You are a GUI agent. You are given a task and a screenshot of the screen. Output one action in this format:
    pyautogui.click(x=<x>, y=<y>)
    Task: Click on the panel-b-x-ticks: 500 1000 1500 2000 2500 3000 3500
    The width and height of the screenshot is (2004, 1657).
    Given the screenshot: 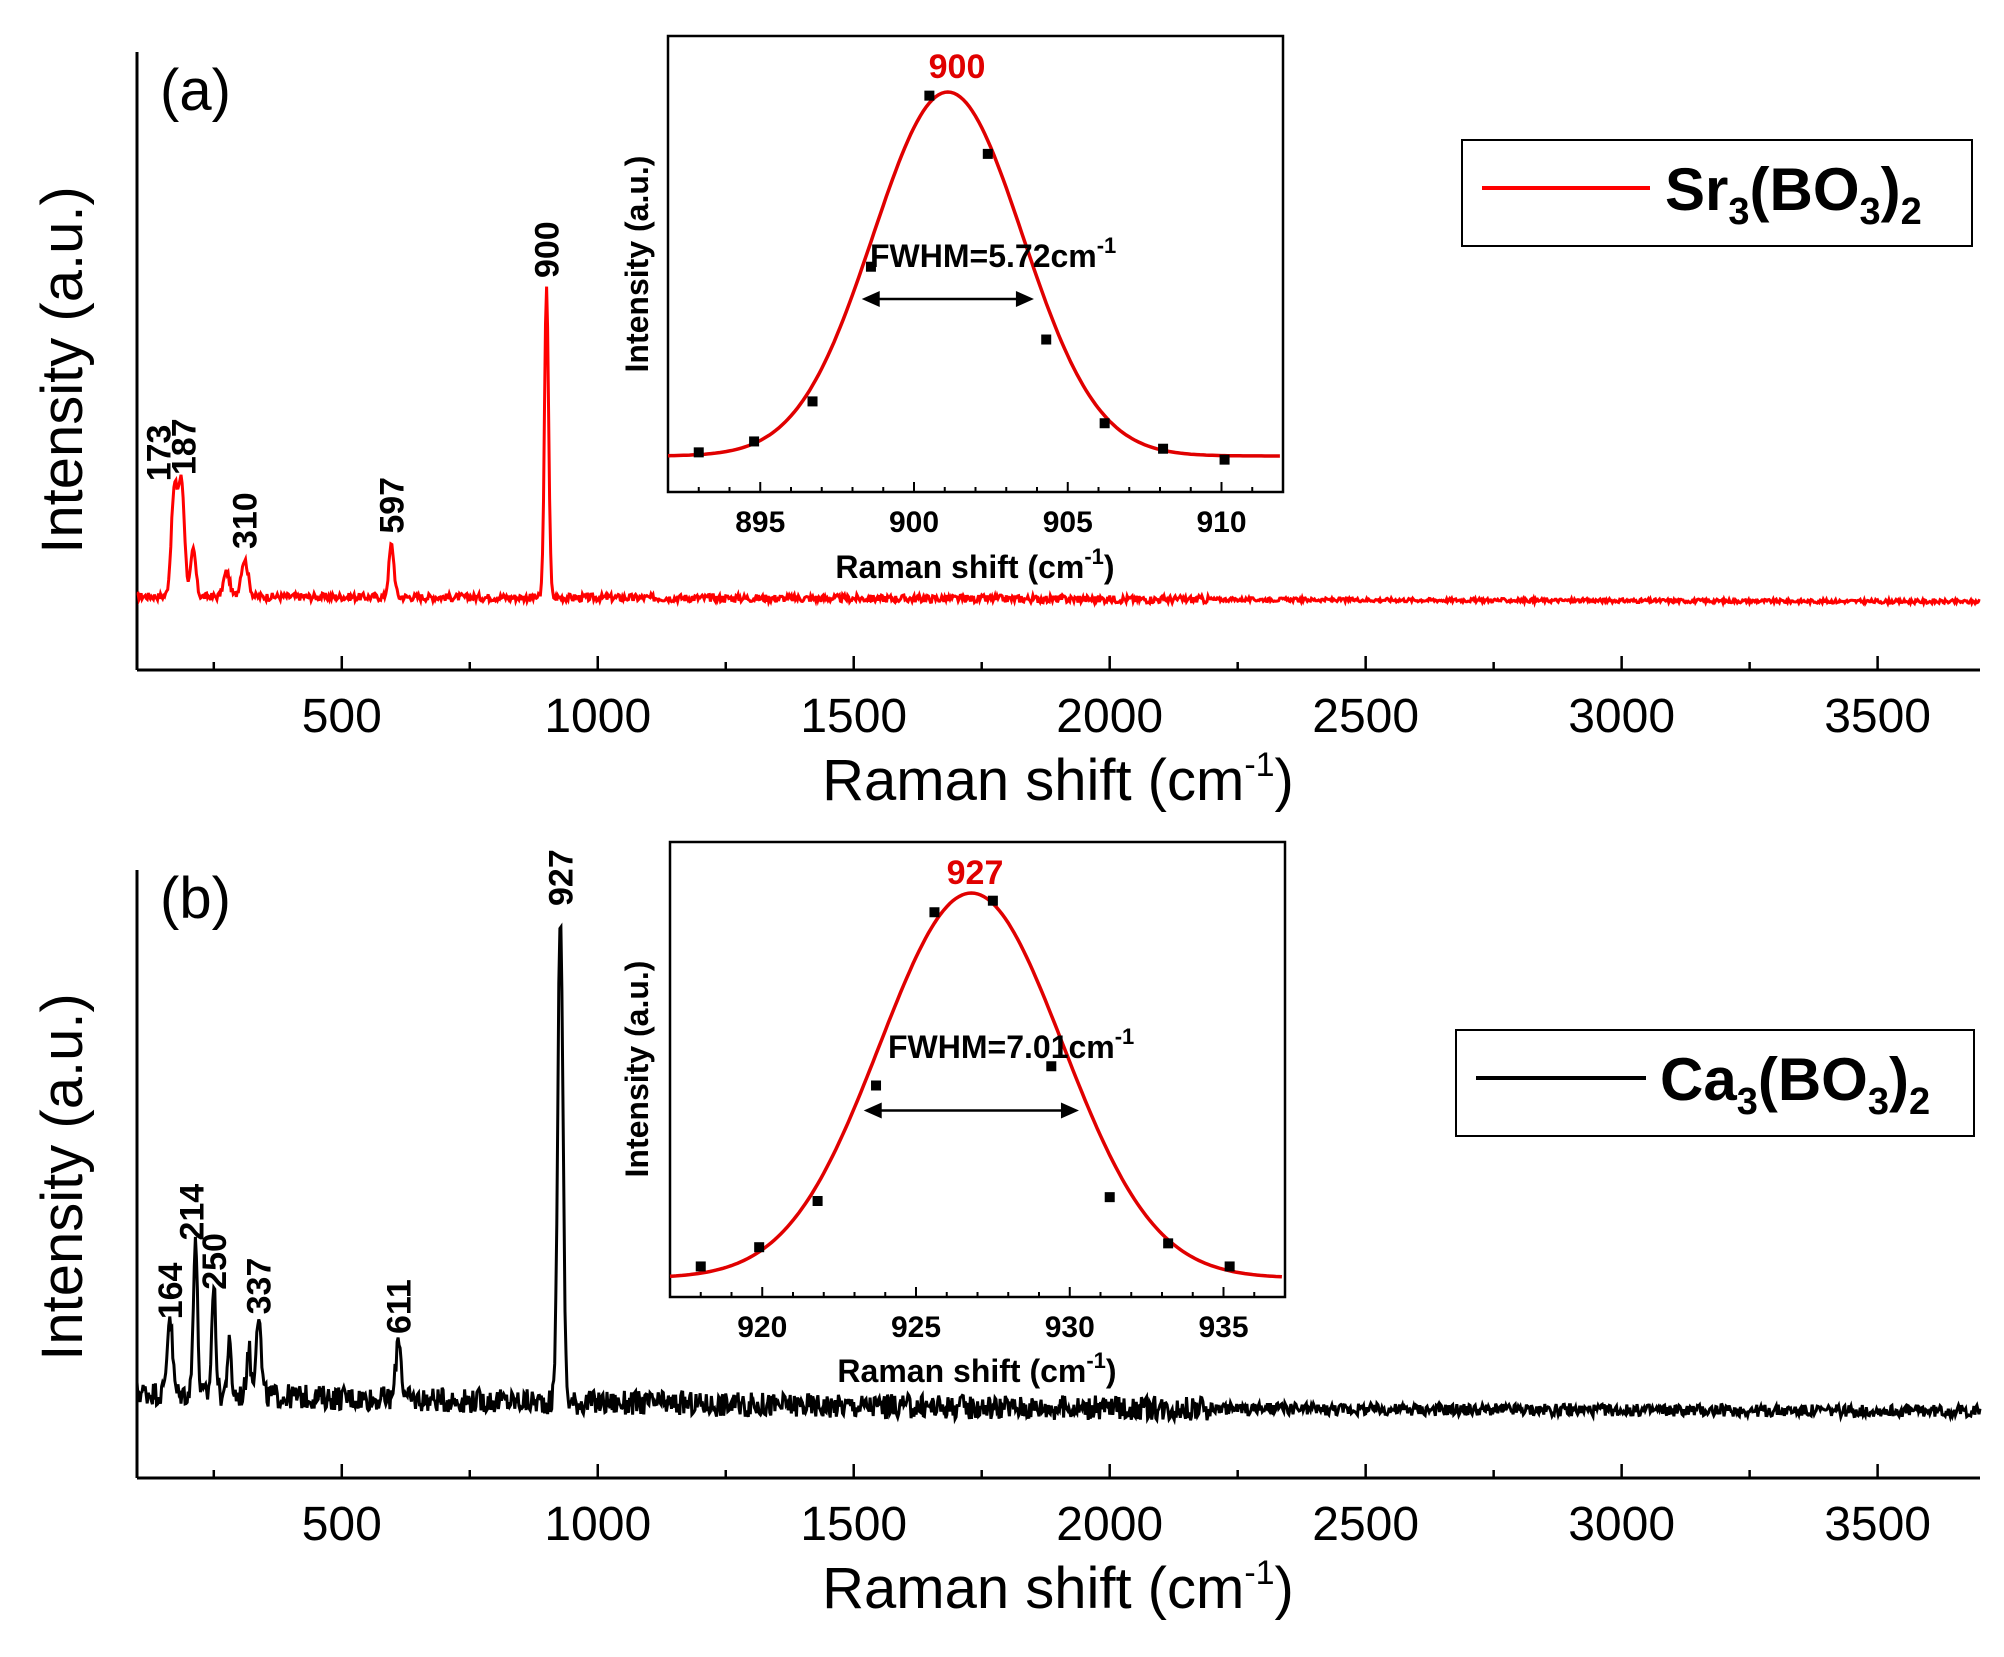 What is the action you would take?
    pyautogui.click(x=1071, y=1507)
    